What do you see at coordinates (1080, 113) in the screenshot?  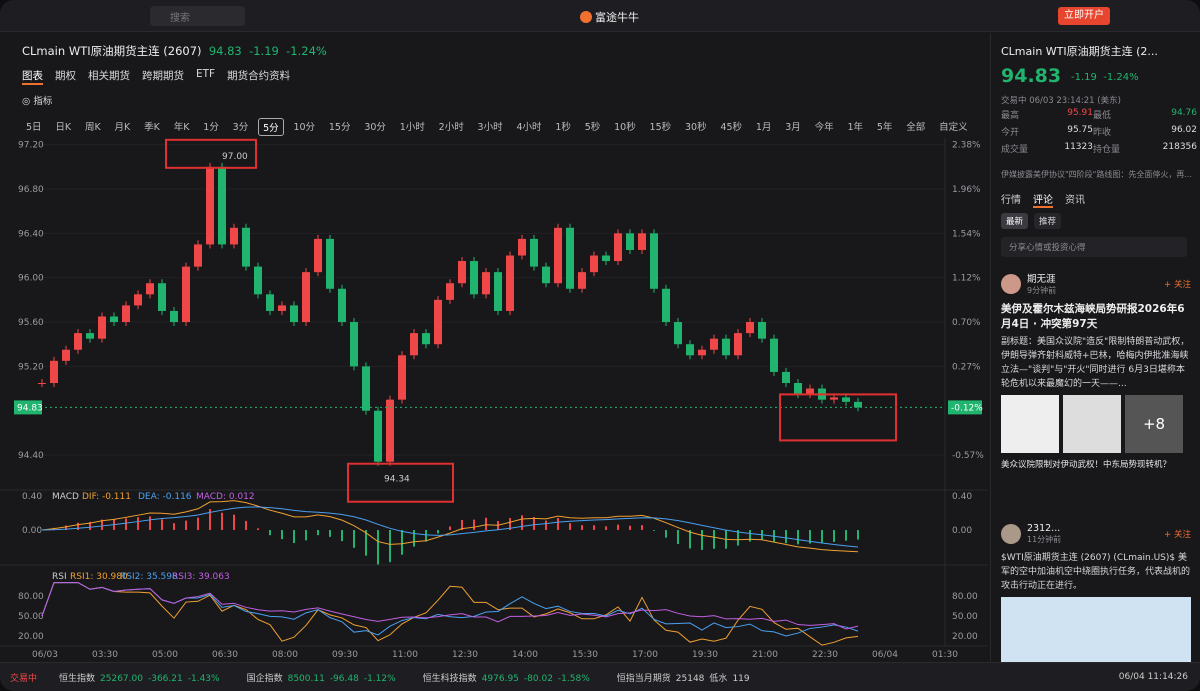 I see `stat-value: 95.91` at bounding box center [1080, 113].